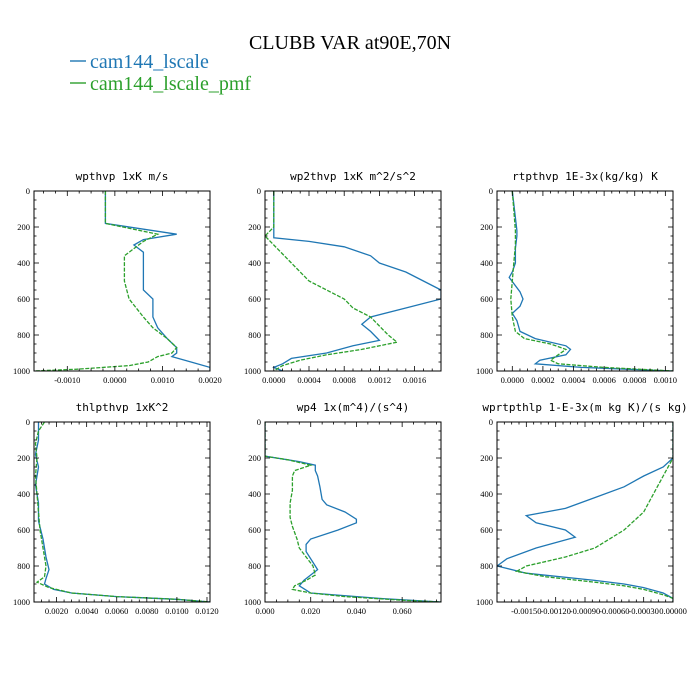  What do you see at coordinates (542, 380) in the screenshot?
I see `x-tick-label: 0.0002` at bounding box center [542, 380].